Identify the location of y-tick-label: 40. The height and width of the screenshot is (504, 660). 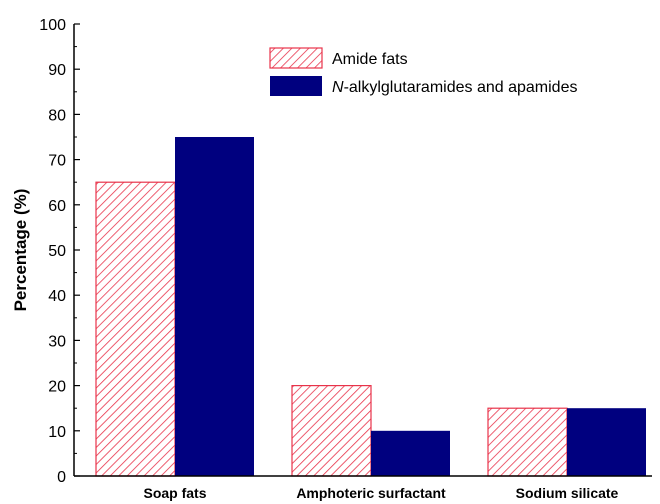
(57, 296).